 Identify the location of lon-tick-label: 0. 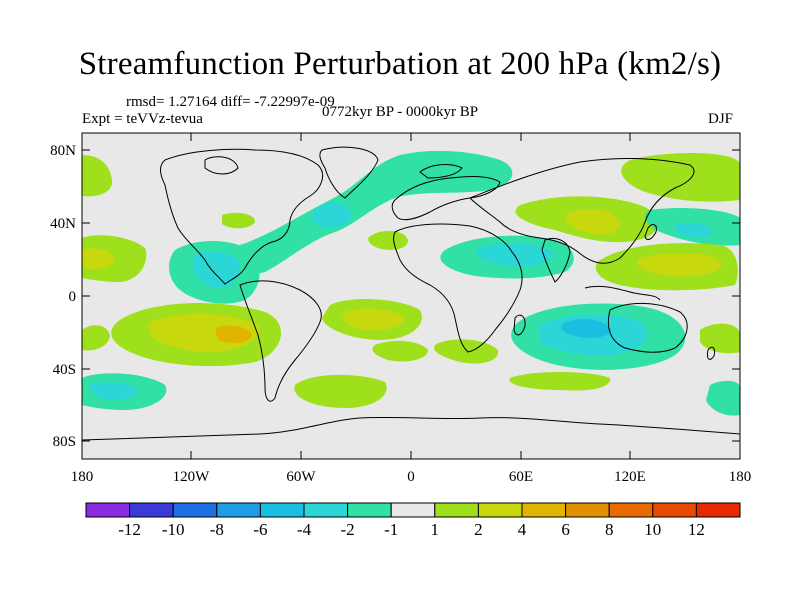
(411, 477).